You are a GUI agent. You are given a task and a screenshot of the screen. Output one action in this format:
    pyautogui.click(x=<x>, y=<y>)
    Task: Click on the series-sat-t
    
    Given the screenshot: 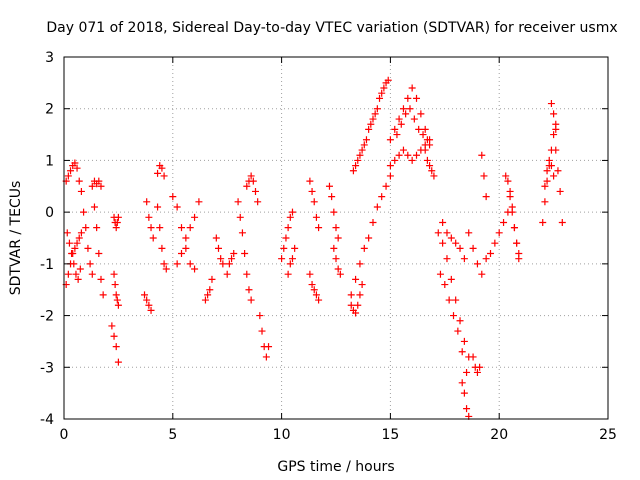 What is the action you would take?
    pyautogui.click(x=252, y=189)
    